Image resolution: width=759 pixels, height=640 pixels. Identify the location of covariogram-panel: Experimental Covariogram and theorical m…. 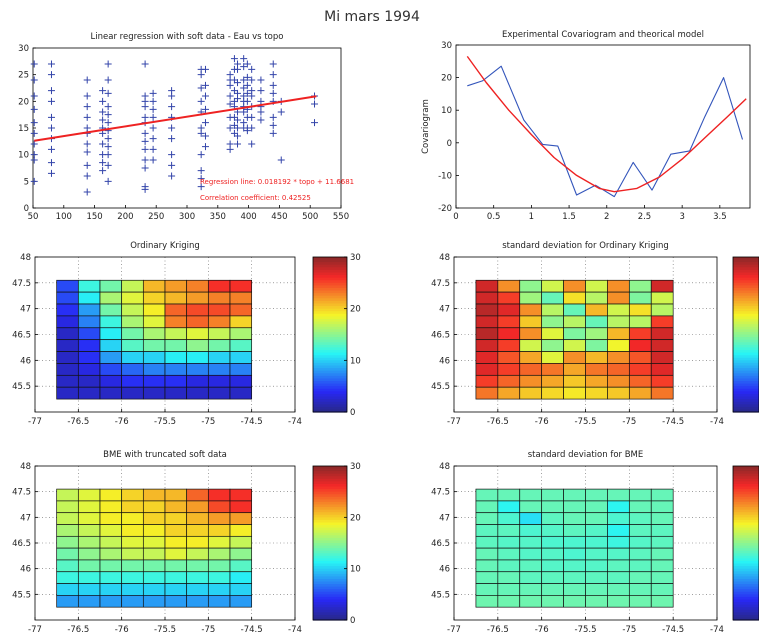
(586, 126).